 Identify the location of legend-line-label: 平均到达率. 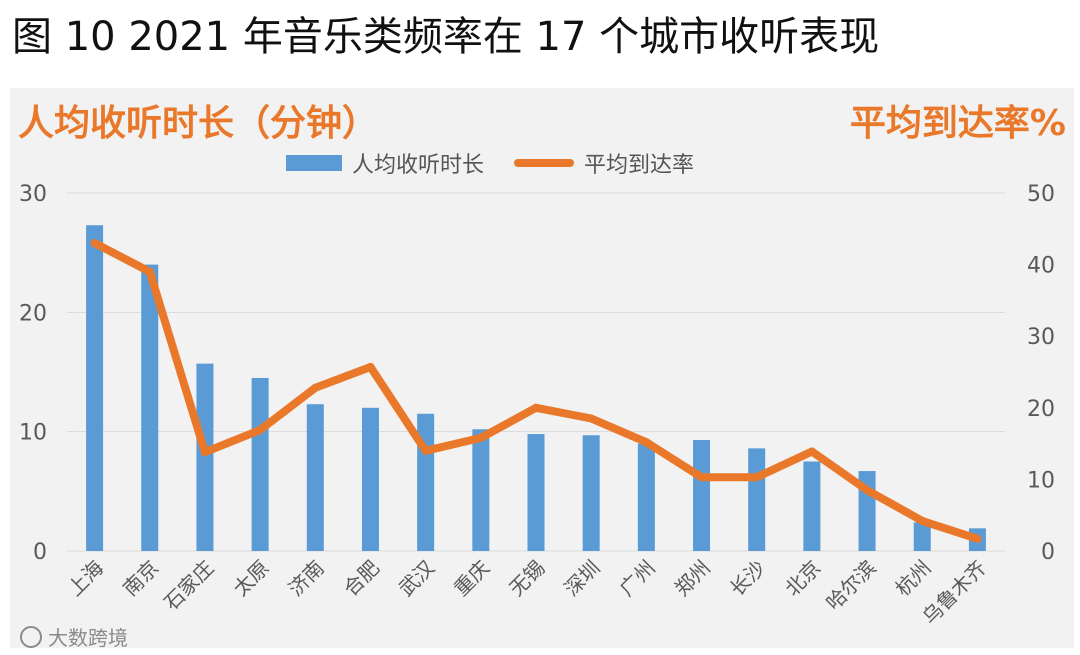
(639, 165).